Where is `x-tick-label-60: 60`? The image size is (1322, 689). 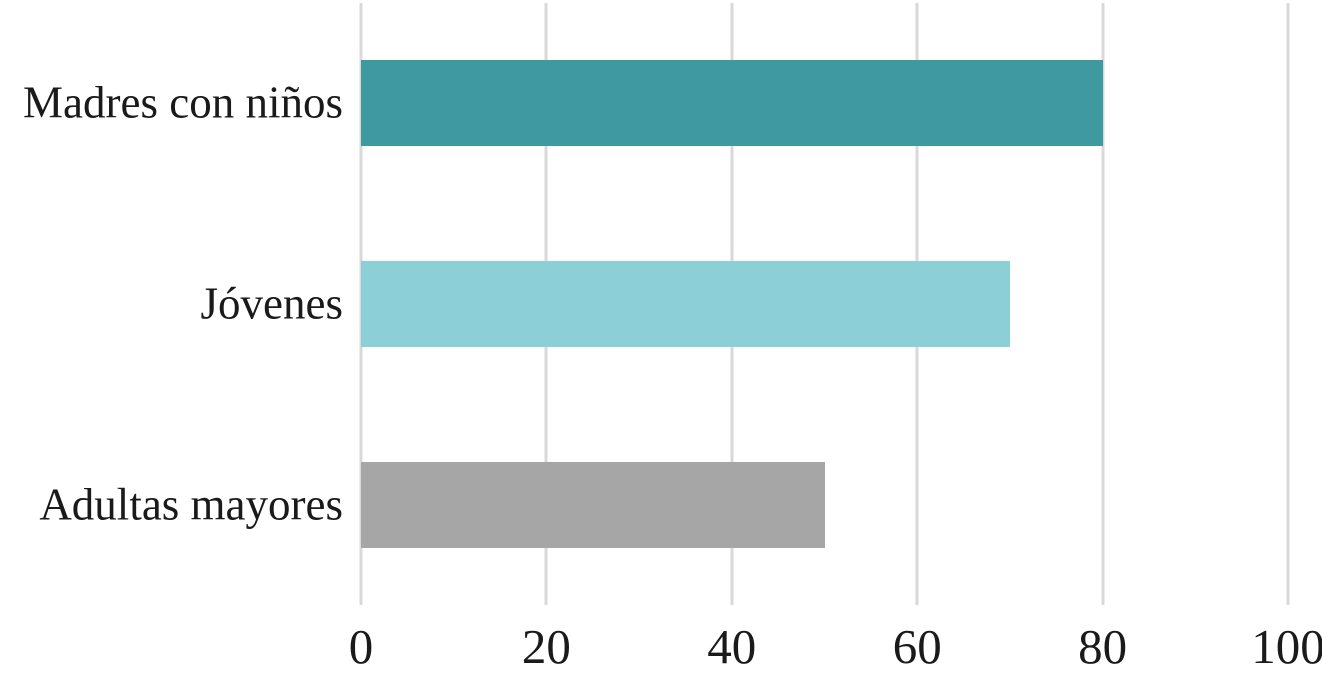
x-tick-label-60: 60 is located at coordinates (917, 646).